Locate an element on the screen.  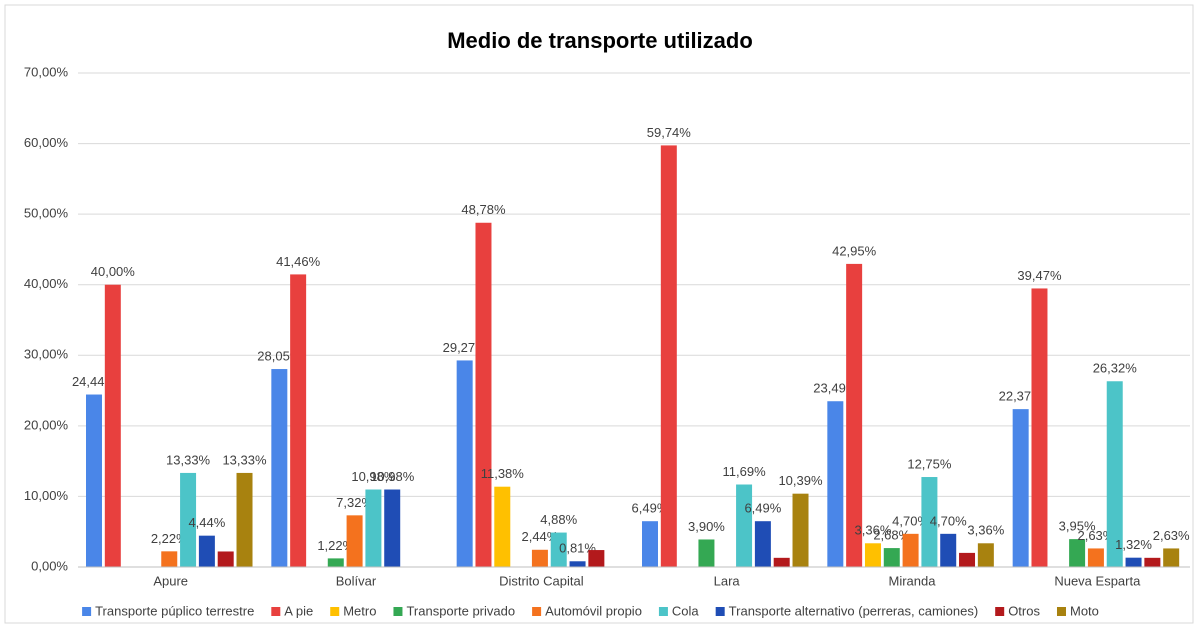
legend-label: Metro is located at coordinates (359, 610).